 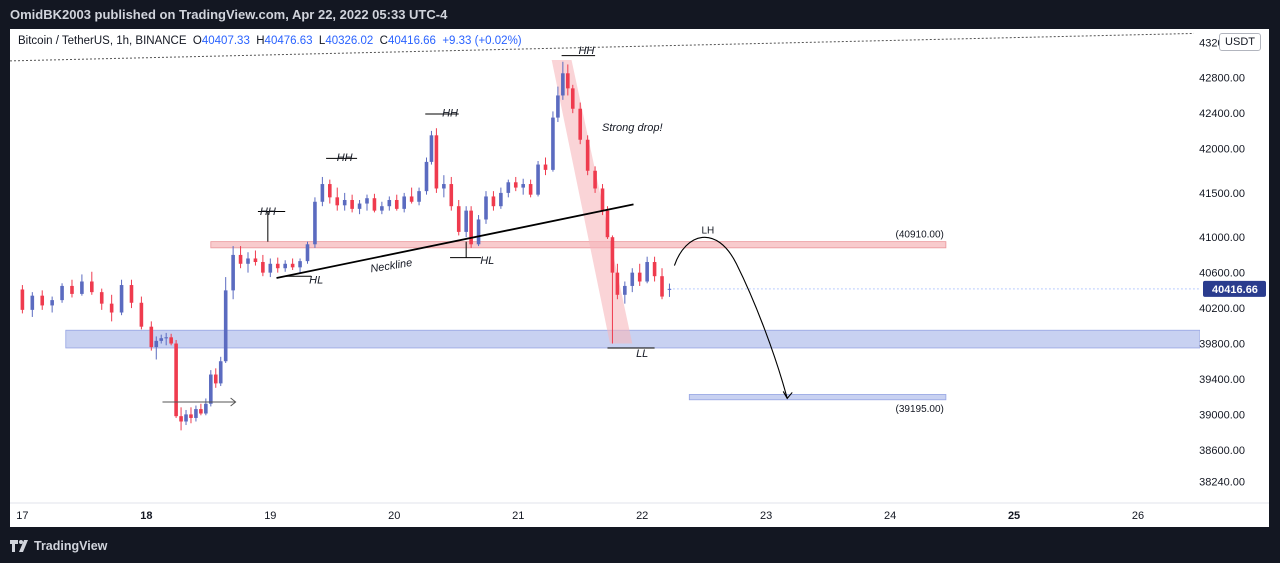 I want to click on projection-arc, so click(x=730, y=317).